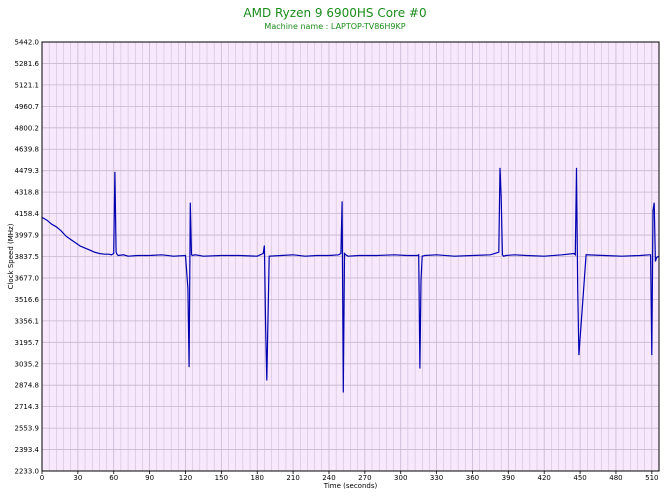  I want to click on x-tick-label: 480, so click(615, 478).